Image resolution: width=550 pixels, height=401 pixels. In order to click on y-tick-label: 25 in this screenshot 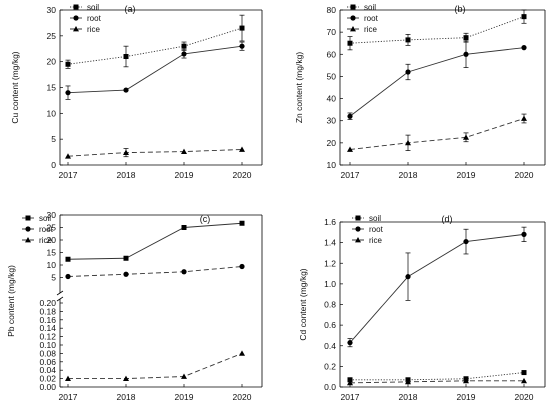, I will do `click(52, 36)`.